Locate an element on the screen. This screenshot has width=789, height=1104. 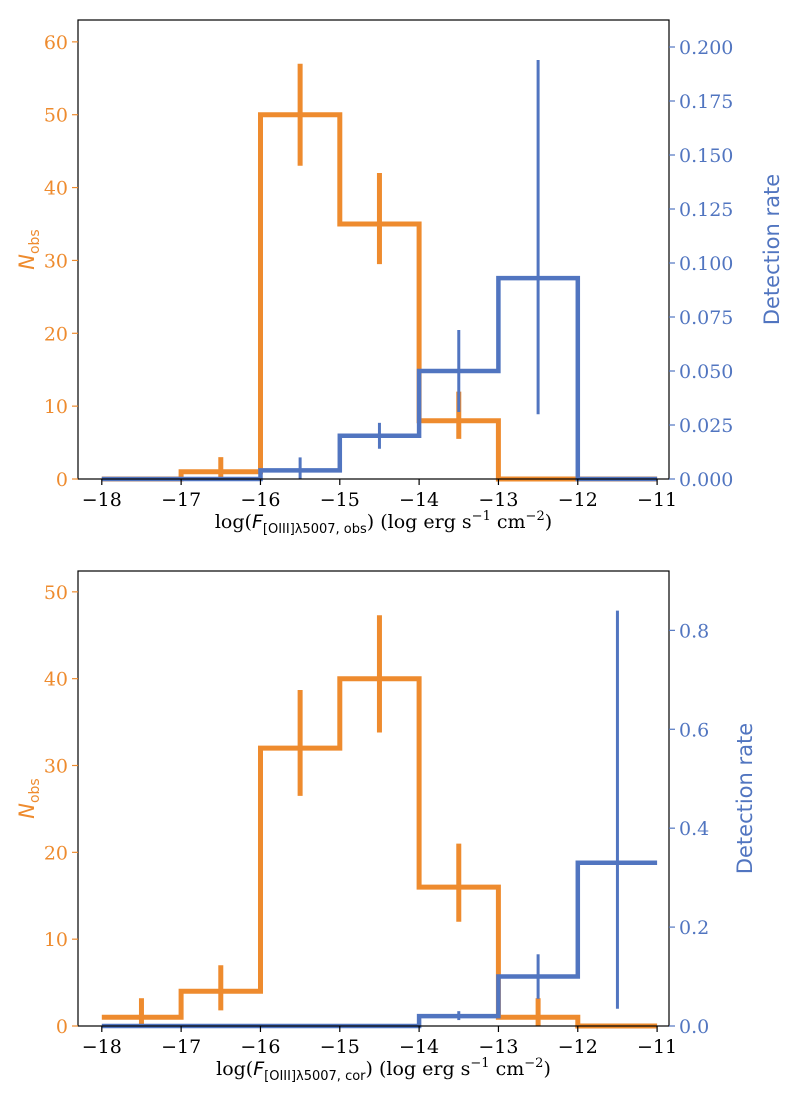
y-right-tick-label: 0.075 is located at coordinates (706, 318).